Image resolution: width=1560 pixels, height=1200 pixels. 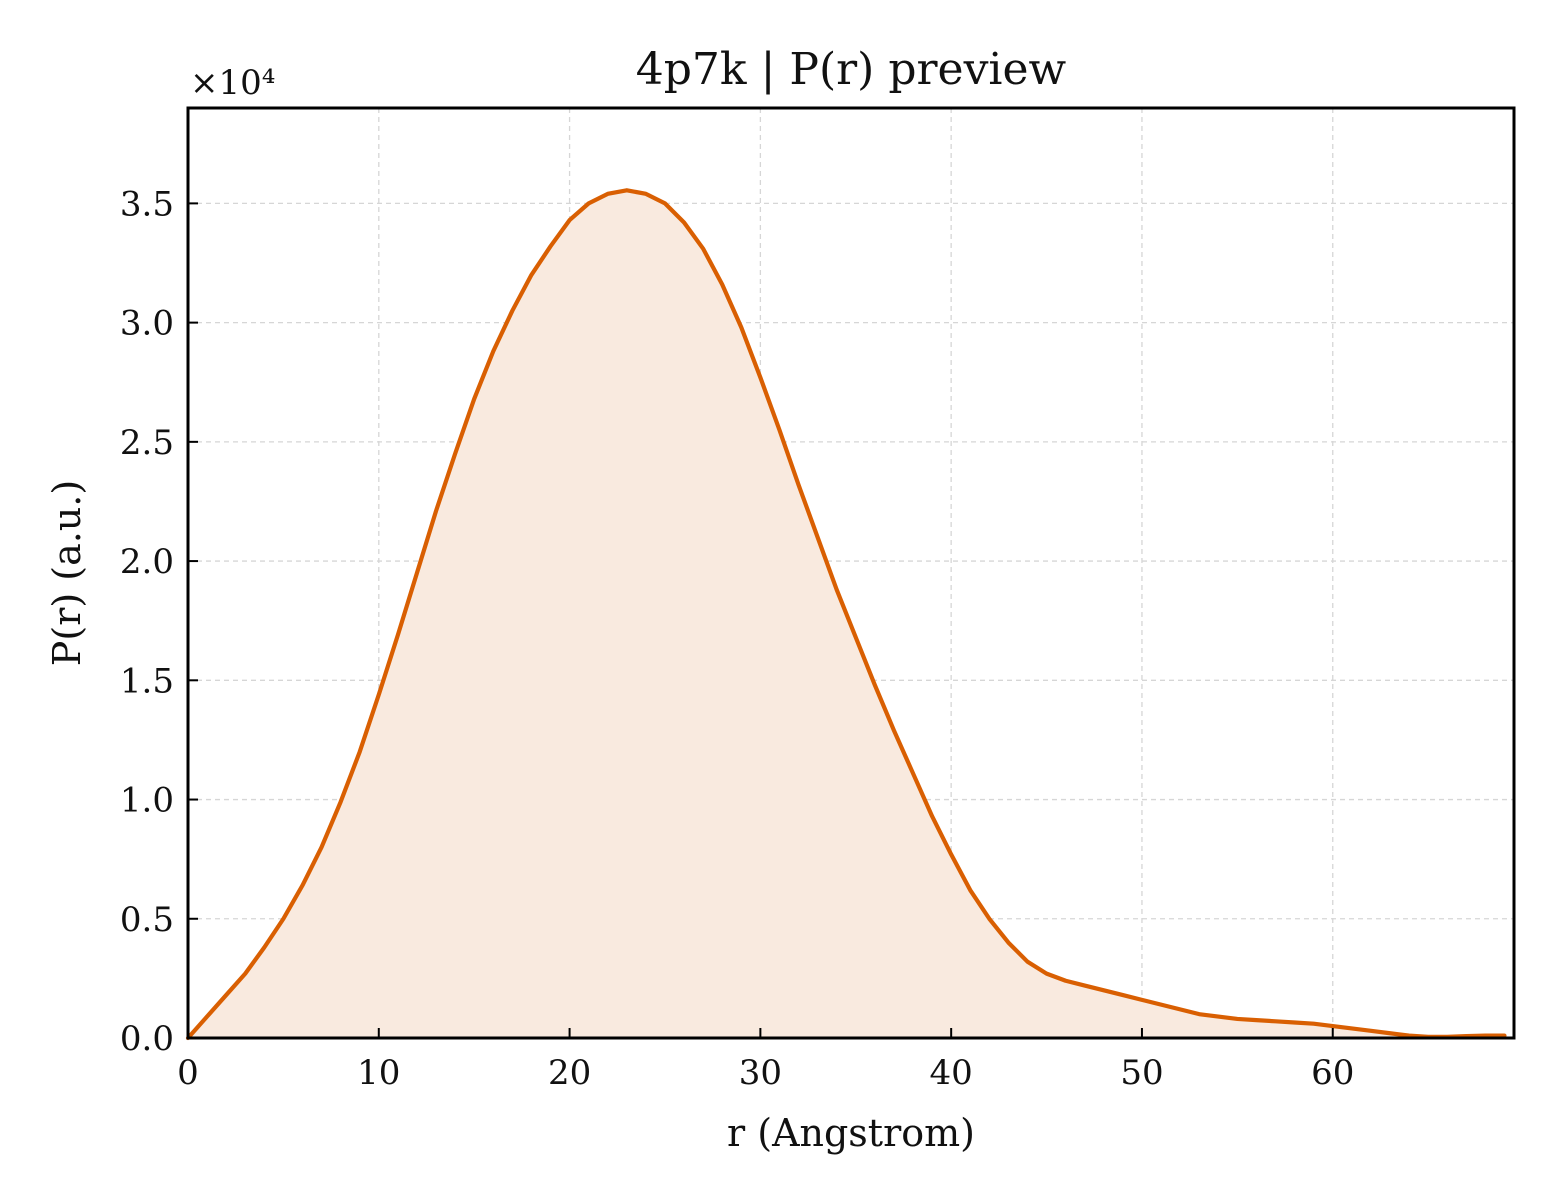 What do you see at coordinates (569, 1073) in the screenshot?
I see `x-tick-label: 20` at bounding box center [569, 1073].